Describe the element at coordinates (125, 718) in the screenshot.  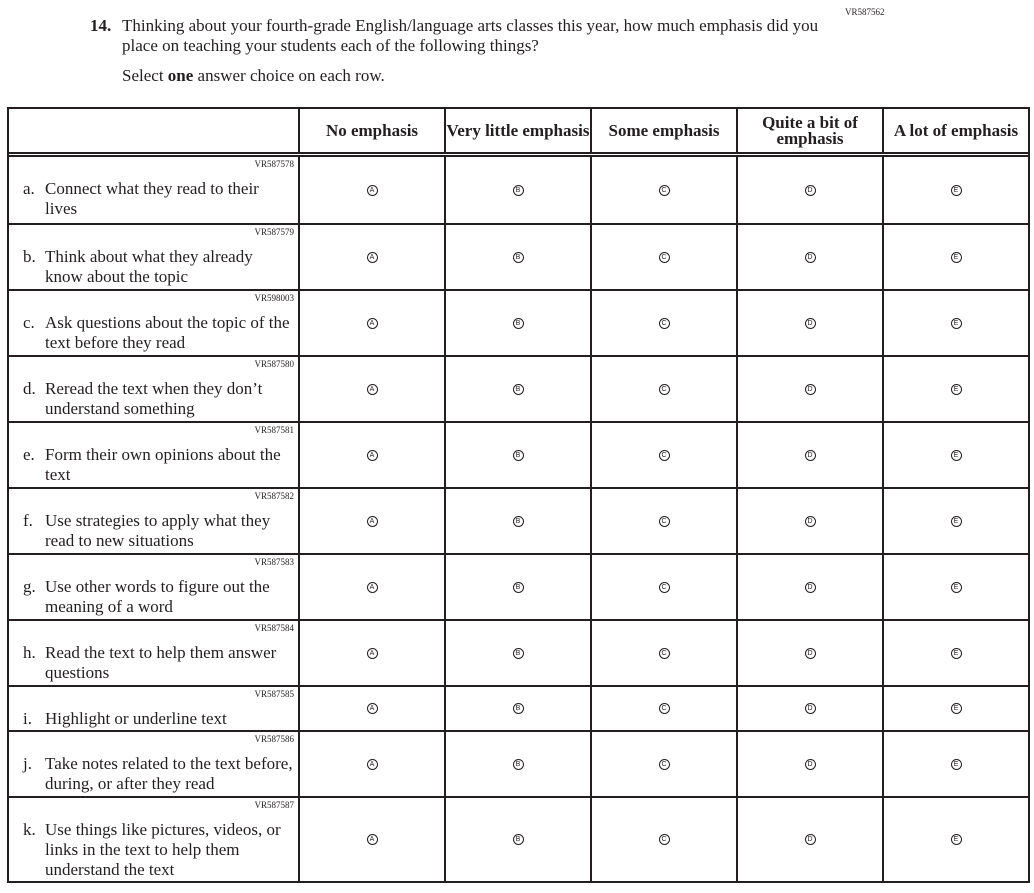
I see `item-label: i. Highlight or underline text` at that location.